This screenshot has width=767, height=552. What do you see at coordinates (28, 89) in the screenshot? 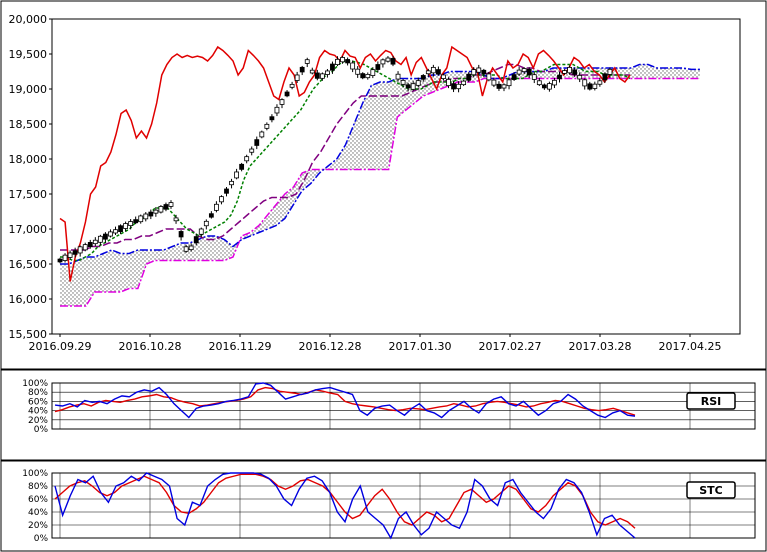
I see `y-tick-label: 19,000` at bounding box center [28, 89].